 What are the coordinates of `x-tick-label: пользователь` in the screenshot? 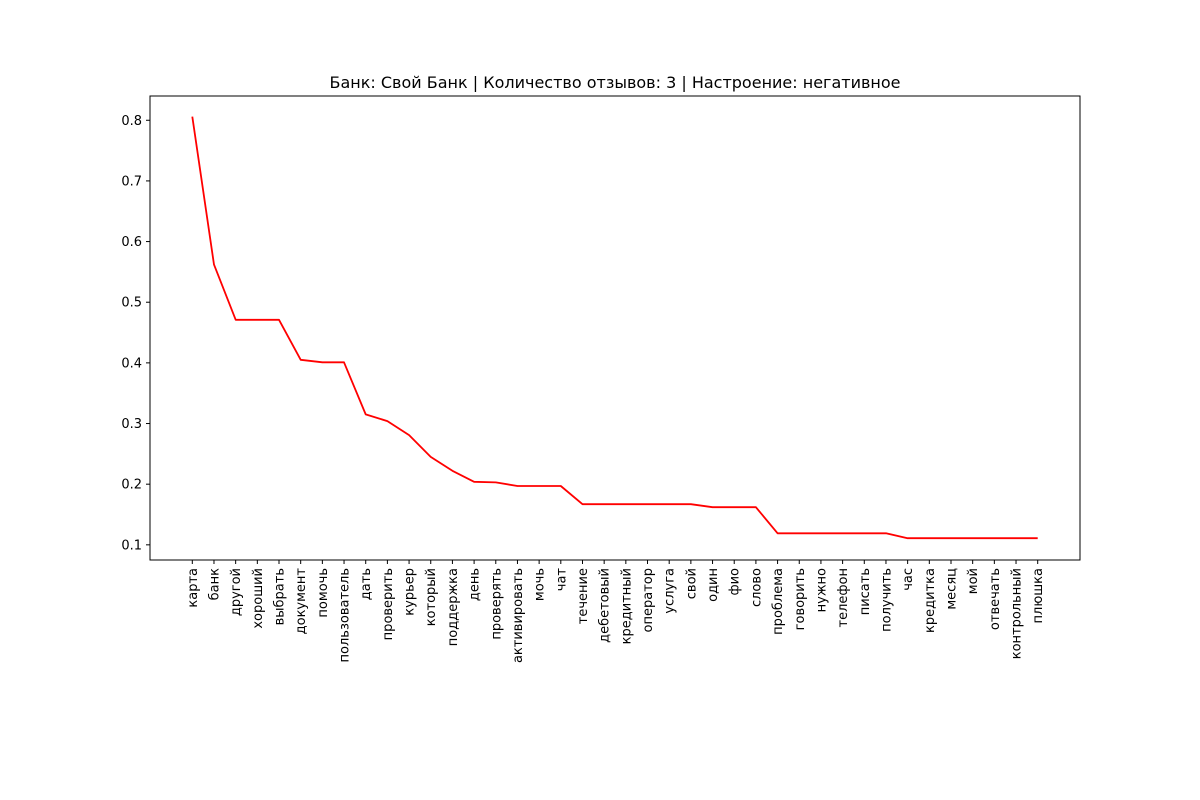 It's located at (345, 615).